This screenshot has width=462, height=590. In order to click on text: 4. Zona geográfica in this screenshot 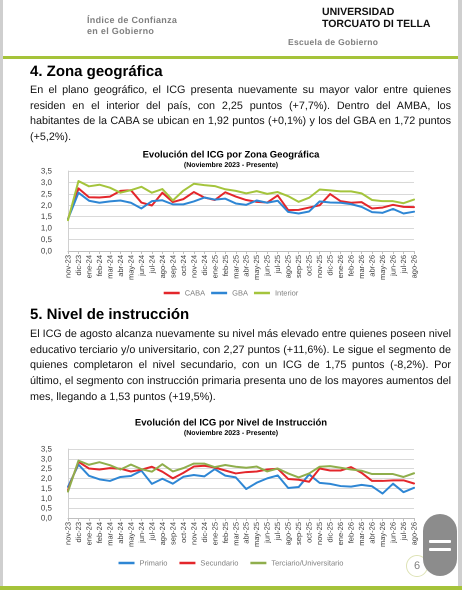, I will do `click(96, 72)`.